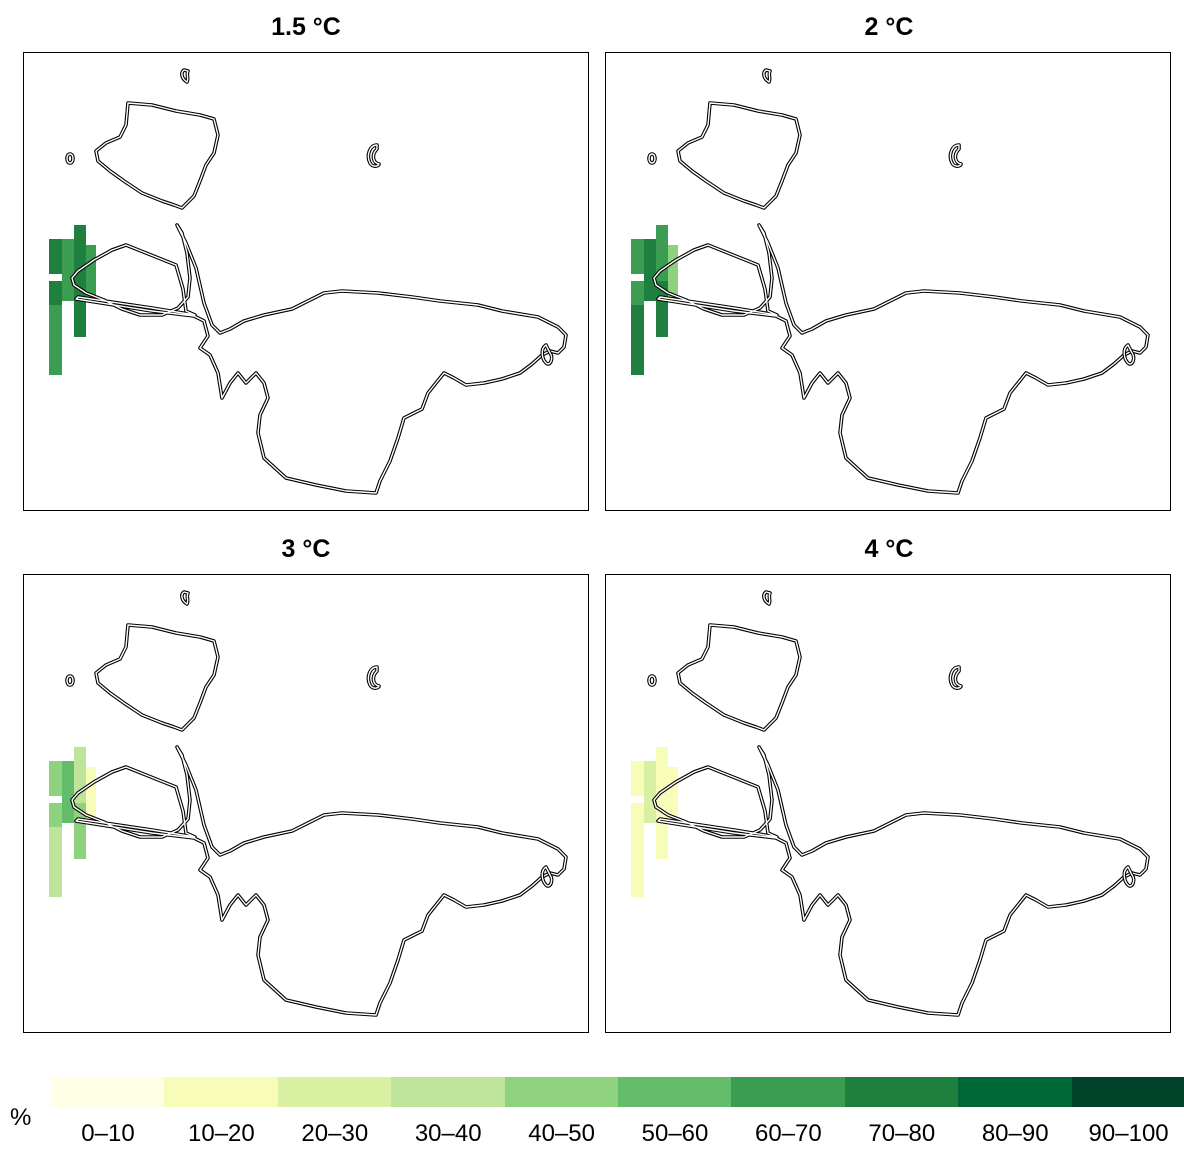  What do you see at coordinates (108, 1133) in the screenshot?
I see `legend-label: 0–10` at bounding box center [108, 1133].